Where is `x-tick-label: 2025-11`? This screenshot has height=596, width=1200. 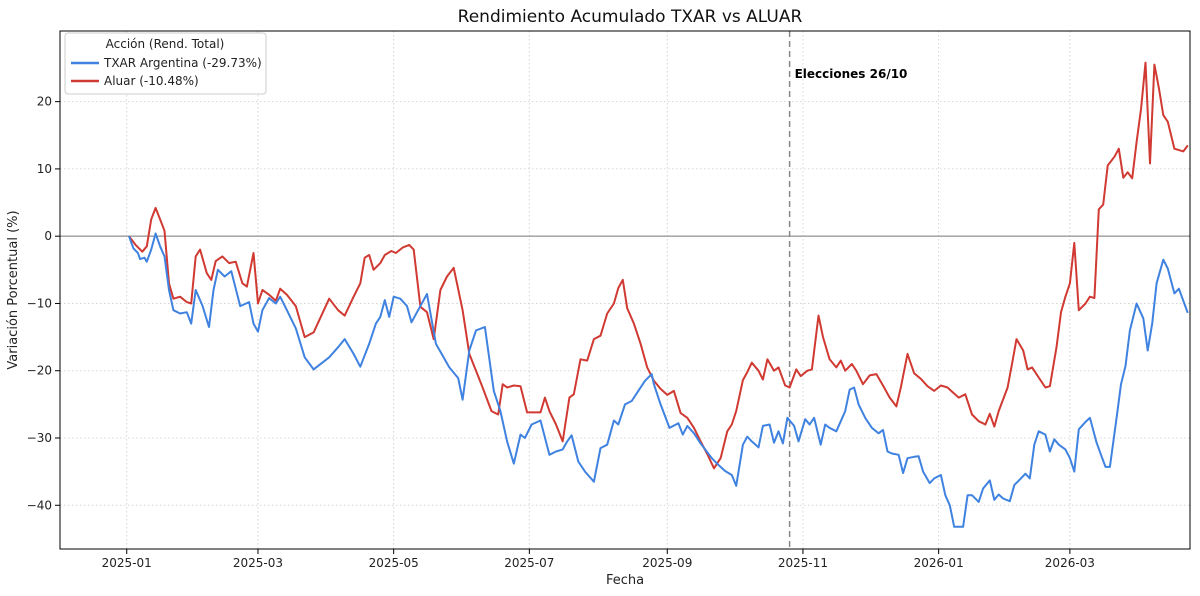
x-tick-label: 2025-11 is located at coordinates (803, 563).